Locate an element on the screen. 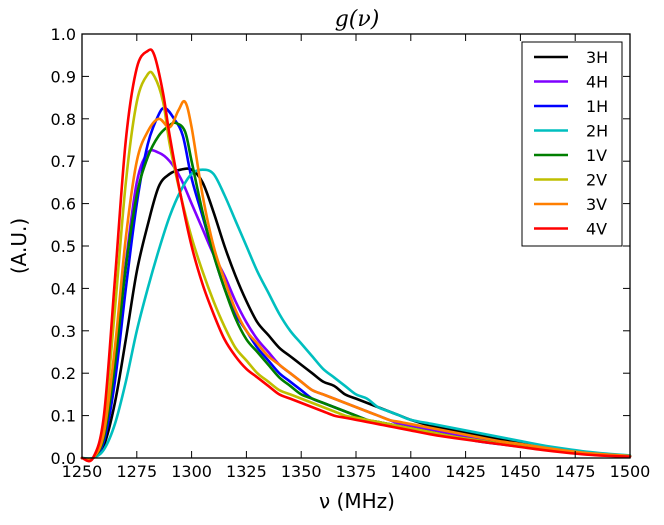 The image size is (664, 525). y-tick-label: 0.8 is located at coordinates (63, 119).